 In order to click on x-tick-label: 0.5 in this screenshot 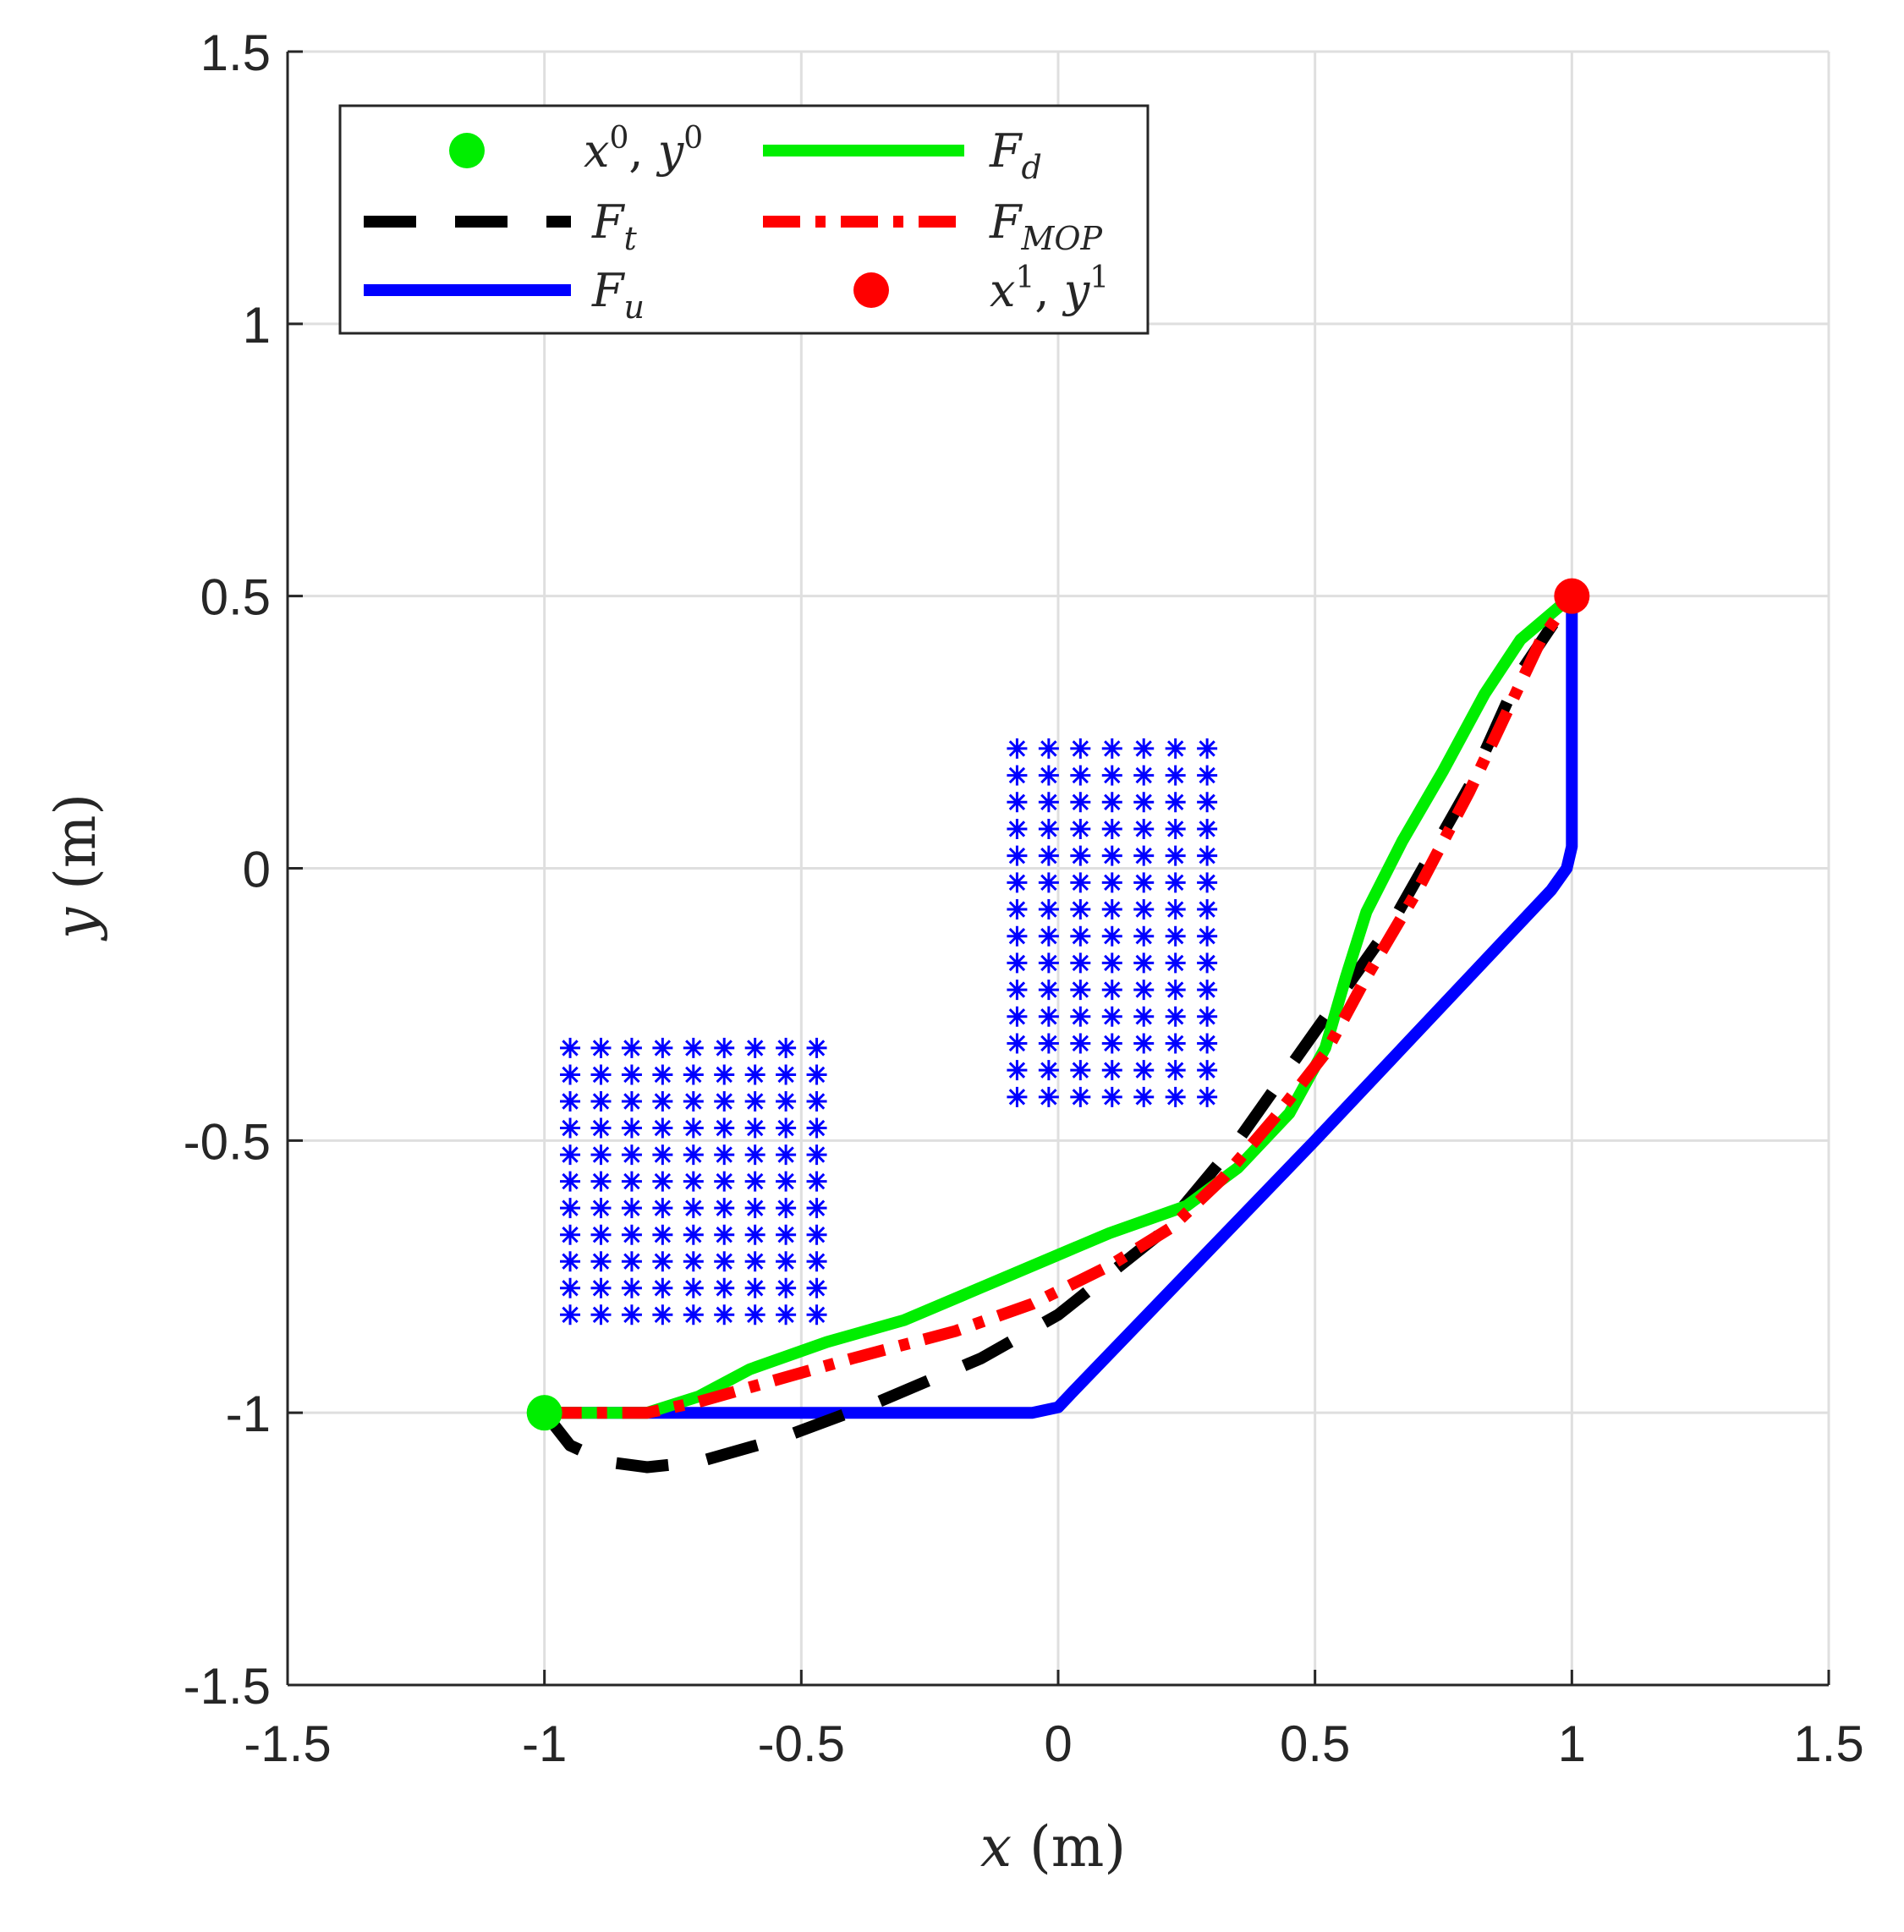, I will do `click(1315, 1744)`.